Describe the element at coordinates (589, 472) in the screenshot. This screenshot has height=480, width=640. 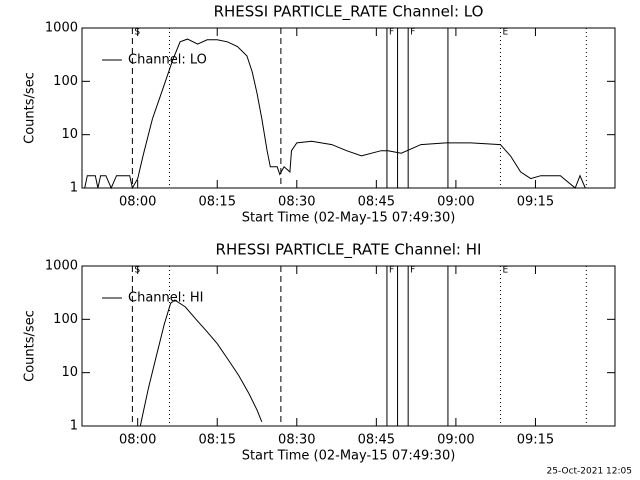
I see `footer: 25-Oct-2021 12:05` at that location.